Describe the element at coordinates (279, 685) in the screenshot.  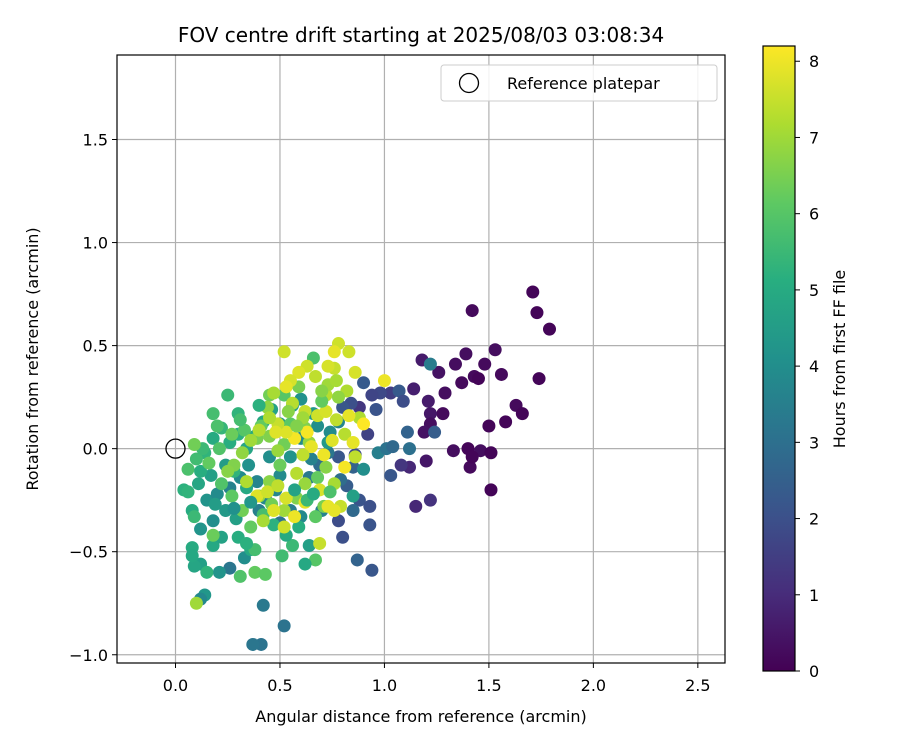
I see `x-tick-label: 0.5` at that location.